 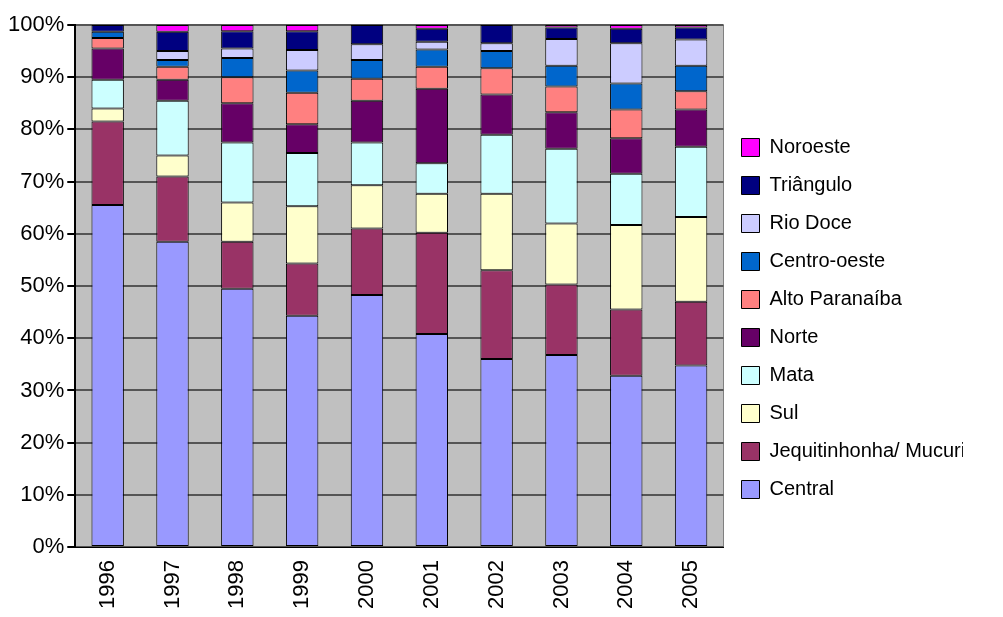 What do you see at coordinates (867, 450) in the screenshot?
I see `legend-label: Jequitinhonha/ Mucuri` at bounding box center [867, 450].